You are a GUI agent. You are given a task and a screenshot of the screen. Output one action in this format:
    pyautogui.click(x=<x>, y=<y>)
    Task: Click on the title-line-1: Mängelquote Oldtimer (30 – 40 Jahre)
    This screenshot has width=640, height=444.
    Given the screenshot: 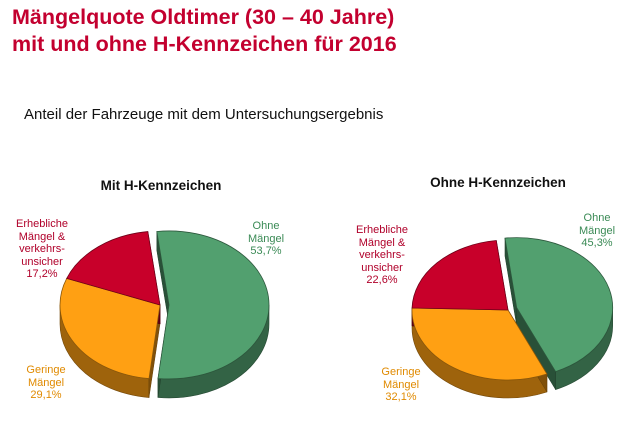 What is the action you would take?
    pyautogui.click(x=203, y=17)
    